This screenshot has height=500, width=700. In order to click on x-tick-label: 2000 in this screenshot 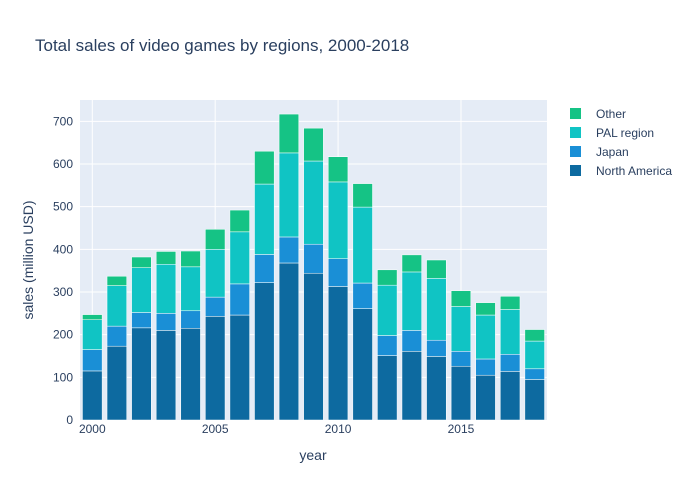, I will do `click(92, 429)`.